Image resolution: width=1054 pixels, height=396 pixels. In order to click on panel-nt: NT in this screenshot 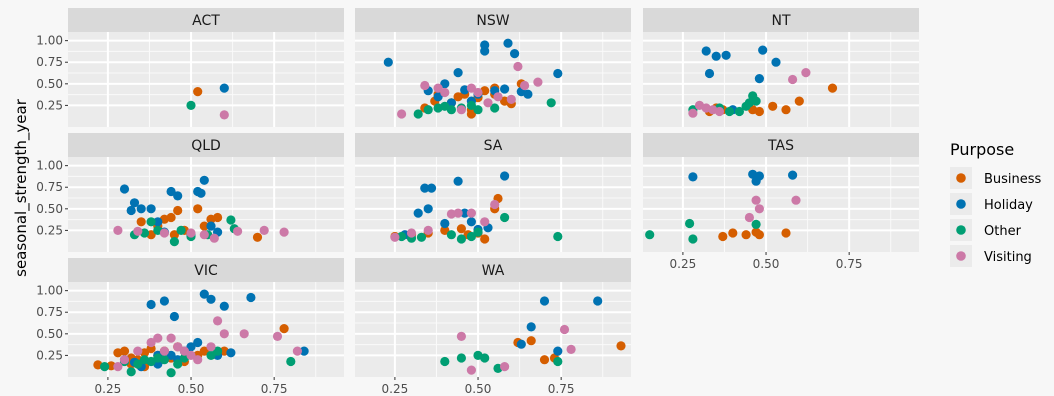, I will do `click(781, 67)`.